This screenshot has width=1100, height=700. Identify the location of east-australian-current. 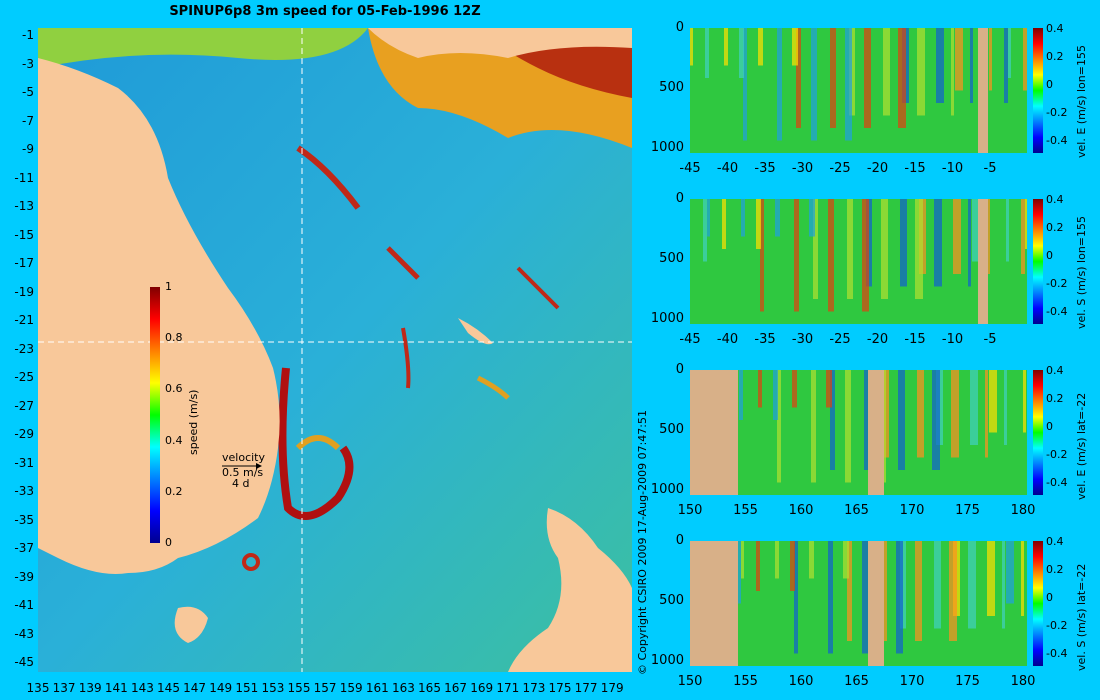
(316, 443).